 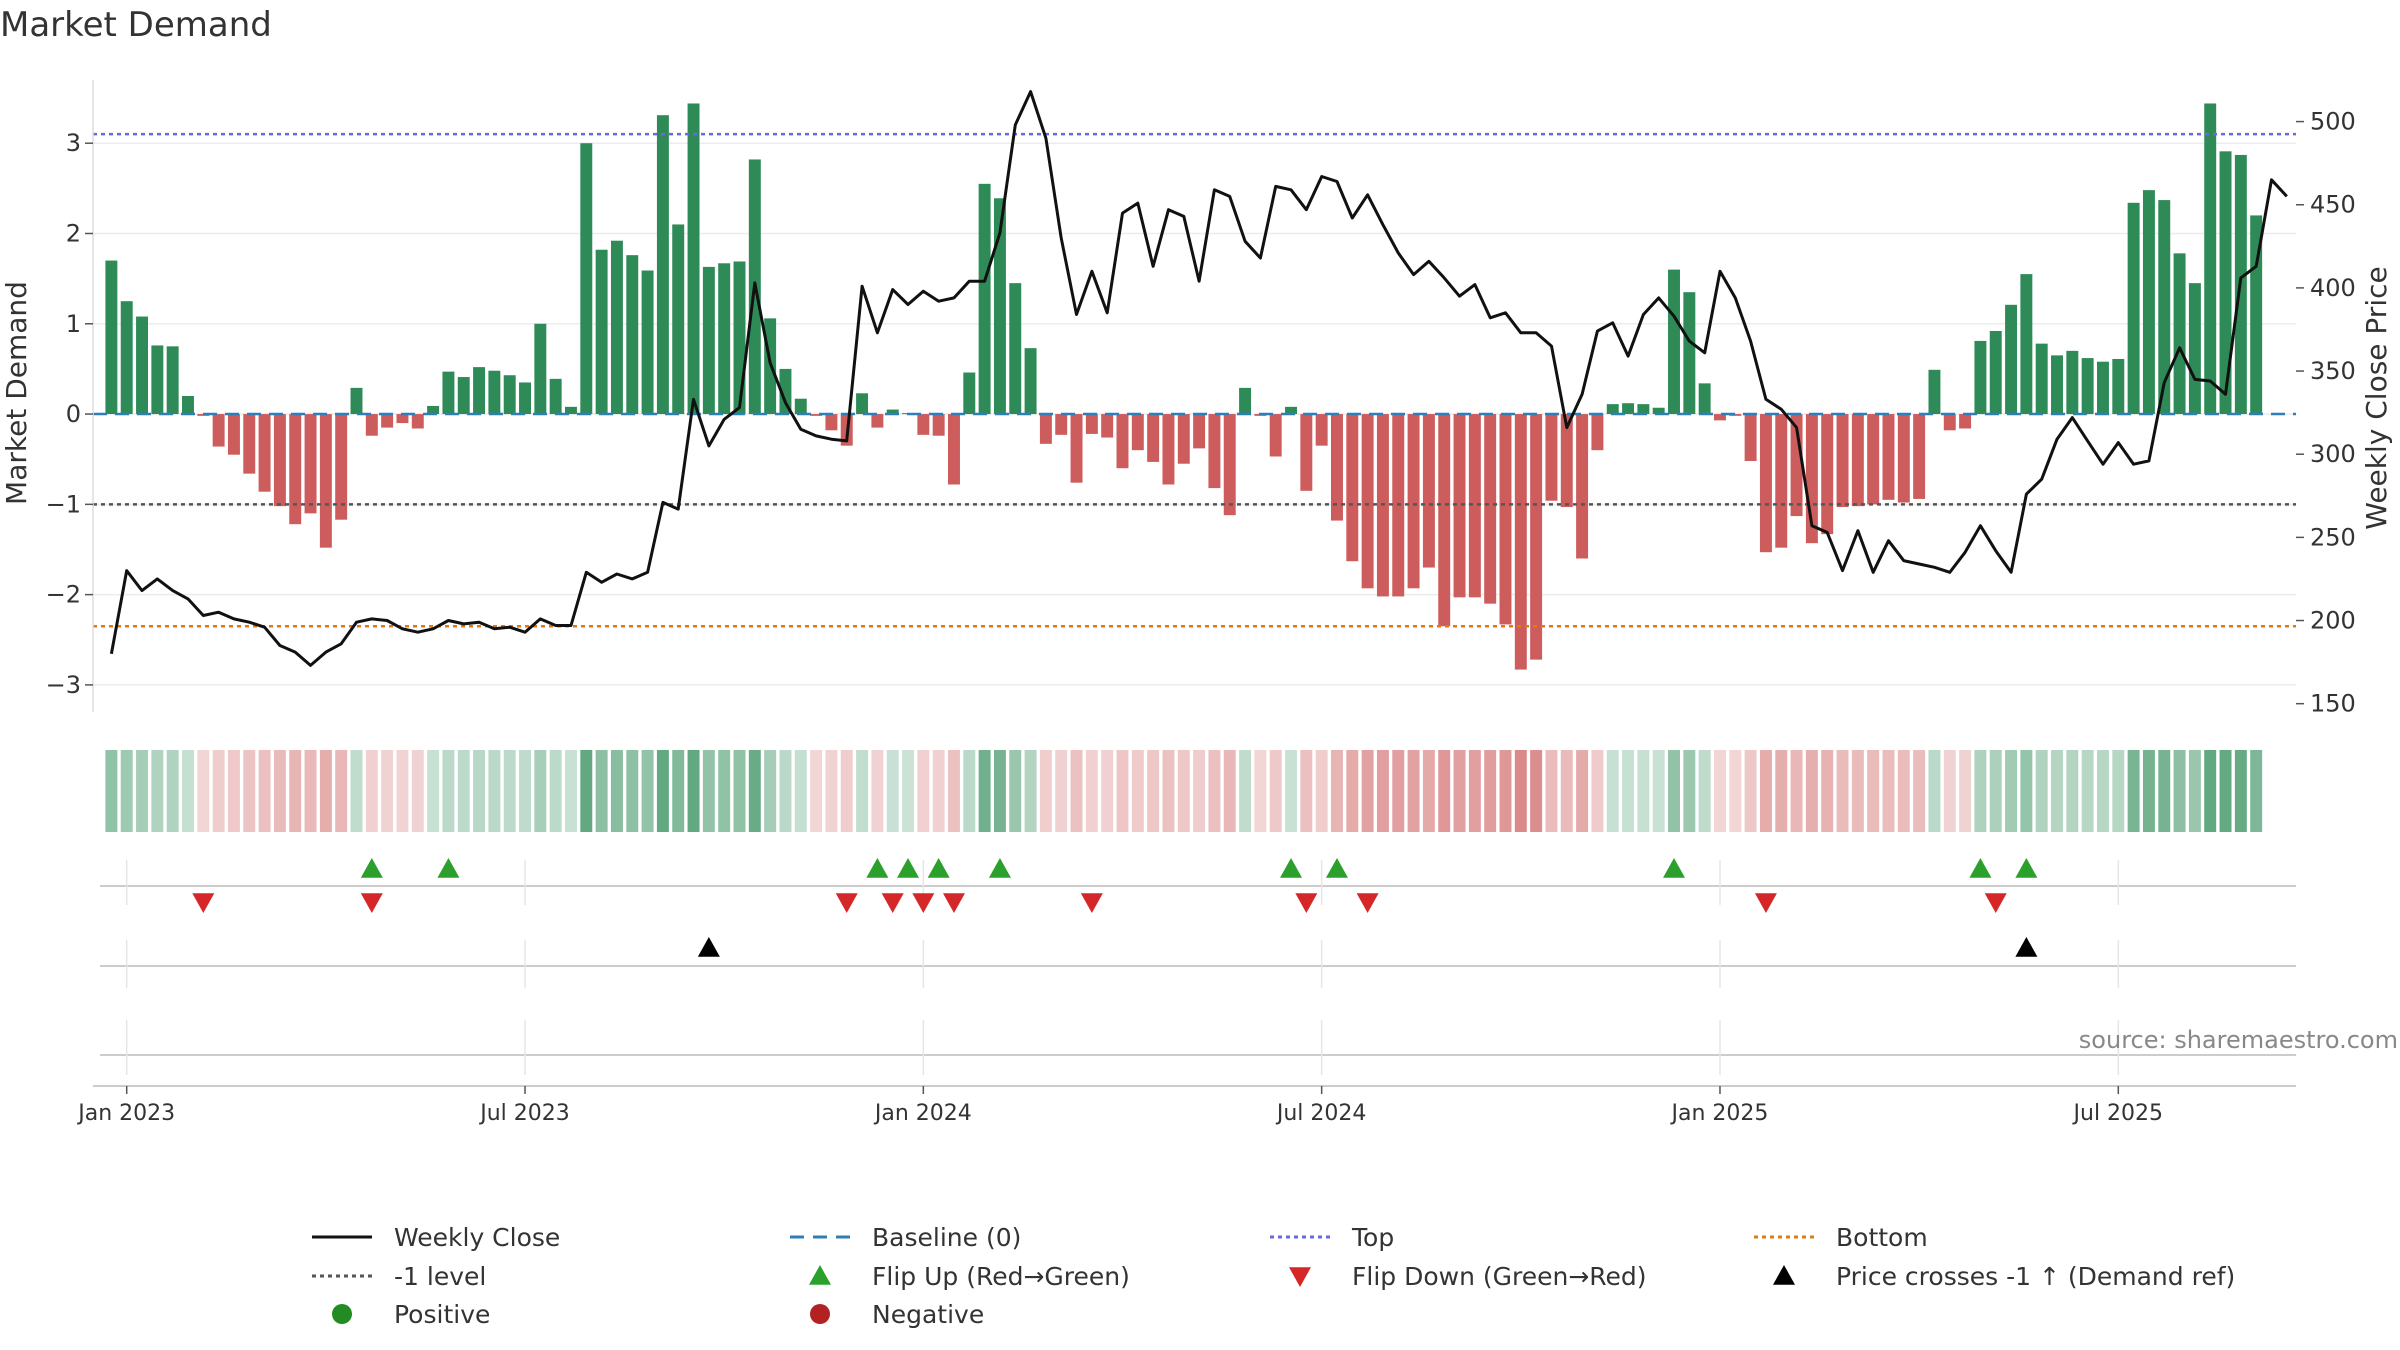 I want to click on demand-heat-strip, so click(x=1184, y=791).